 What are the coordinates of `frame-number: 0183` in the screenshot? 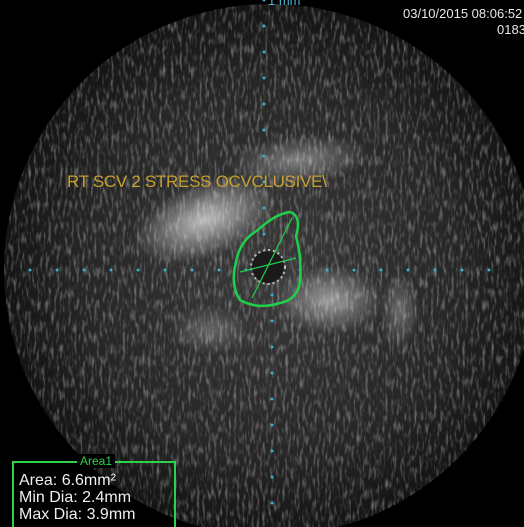 It's located at (510, 29).